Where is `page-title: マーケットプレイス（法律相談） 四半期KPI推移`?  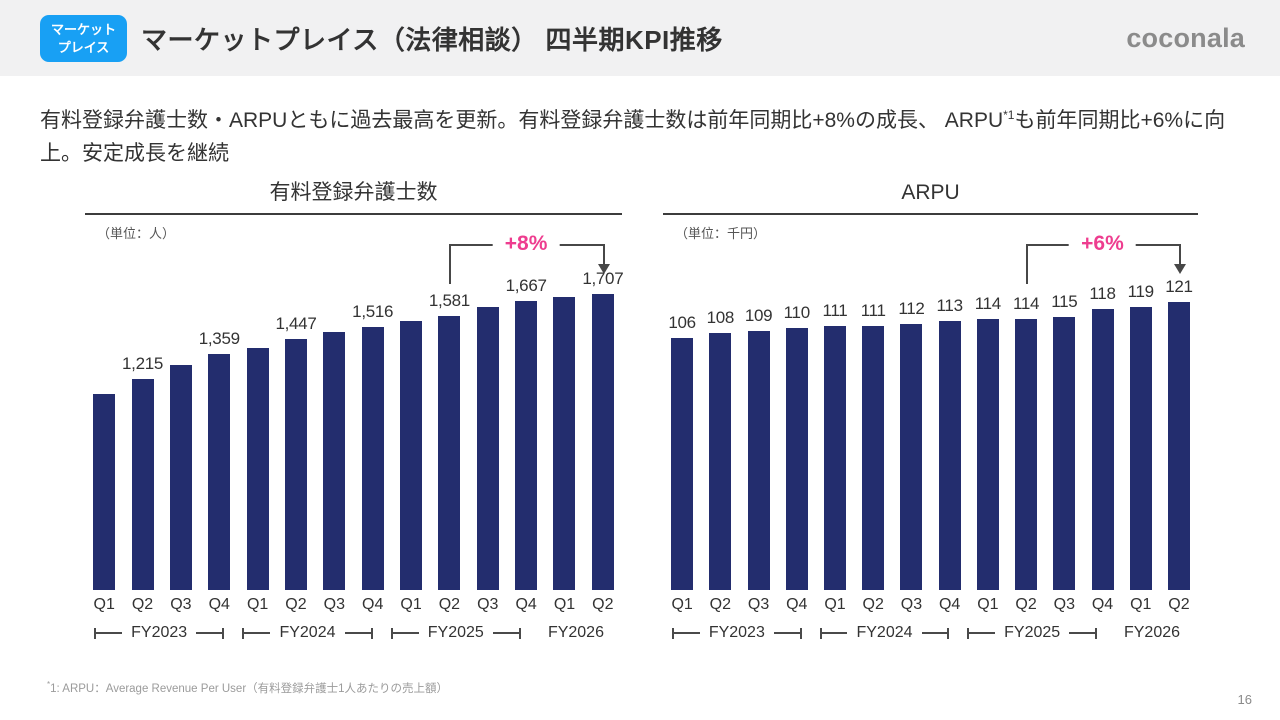
page-title: マーケットプレイス（法律相談） 四半期KPI推移 is located at coordinates (432, 39).